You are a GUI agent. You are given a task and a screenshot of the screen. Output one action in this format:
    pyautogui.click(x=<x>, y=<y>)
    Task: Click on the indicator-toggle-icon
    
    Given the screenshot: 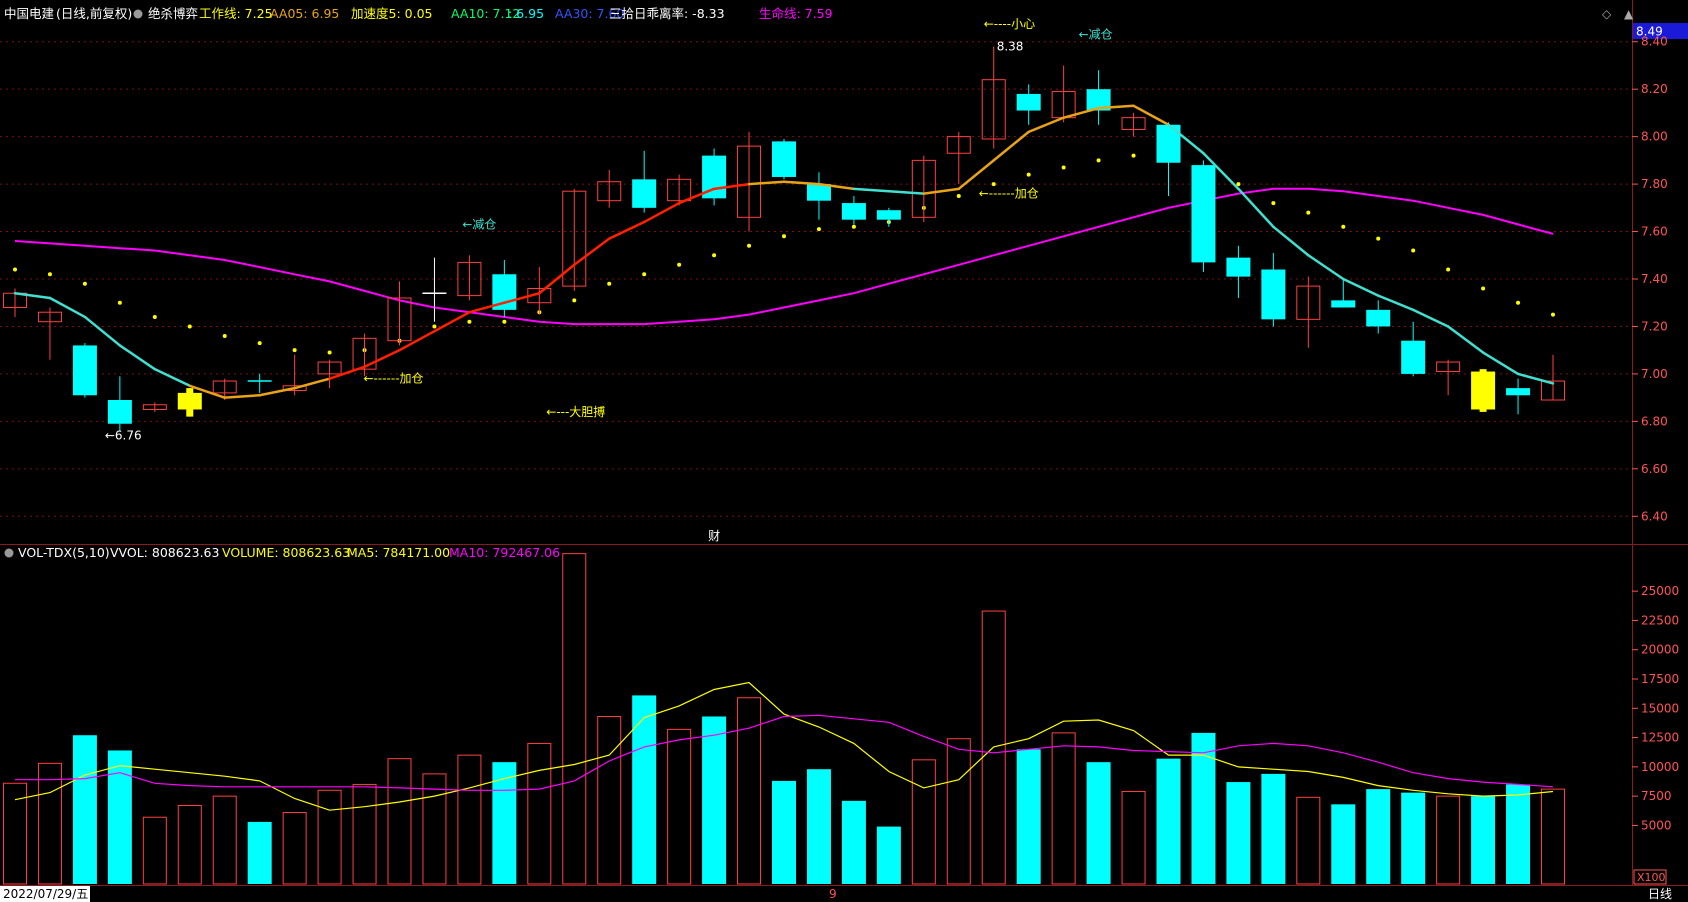 What is the action you would take?
    pyautogui.click(x=138, y=14)
    